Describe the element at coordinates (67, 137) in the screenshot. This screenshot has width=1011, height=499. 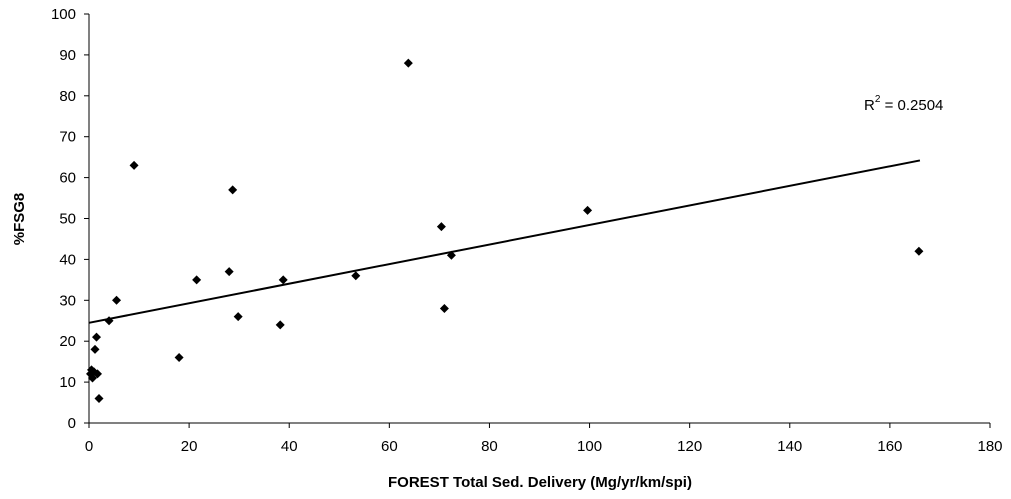
I see `y-tick-label: 70` at that location.